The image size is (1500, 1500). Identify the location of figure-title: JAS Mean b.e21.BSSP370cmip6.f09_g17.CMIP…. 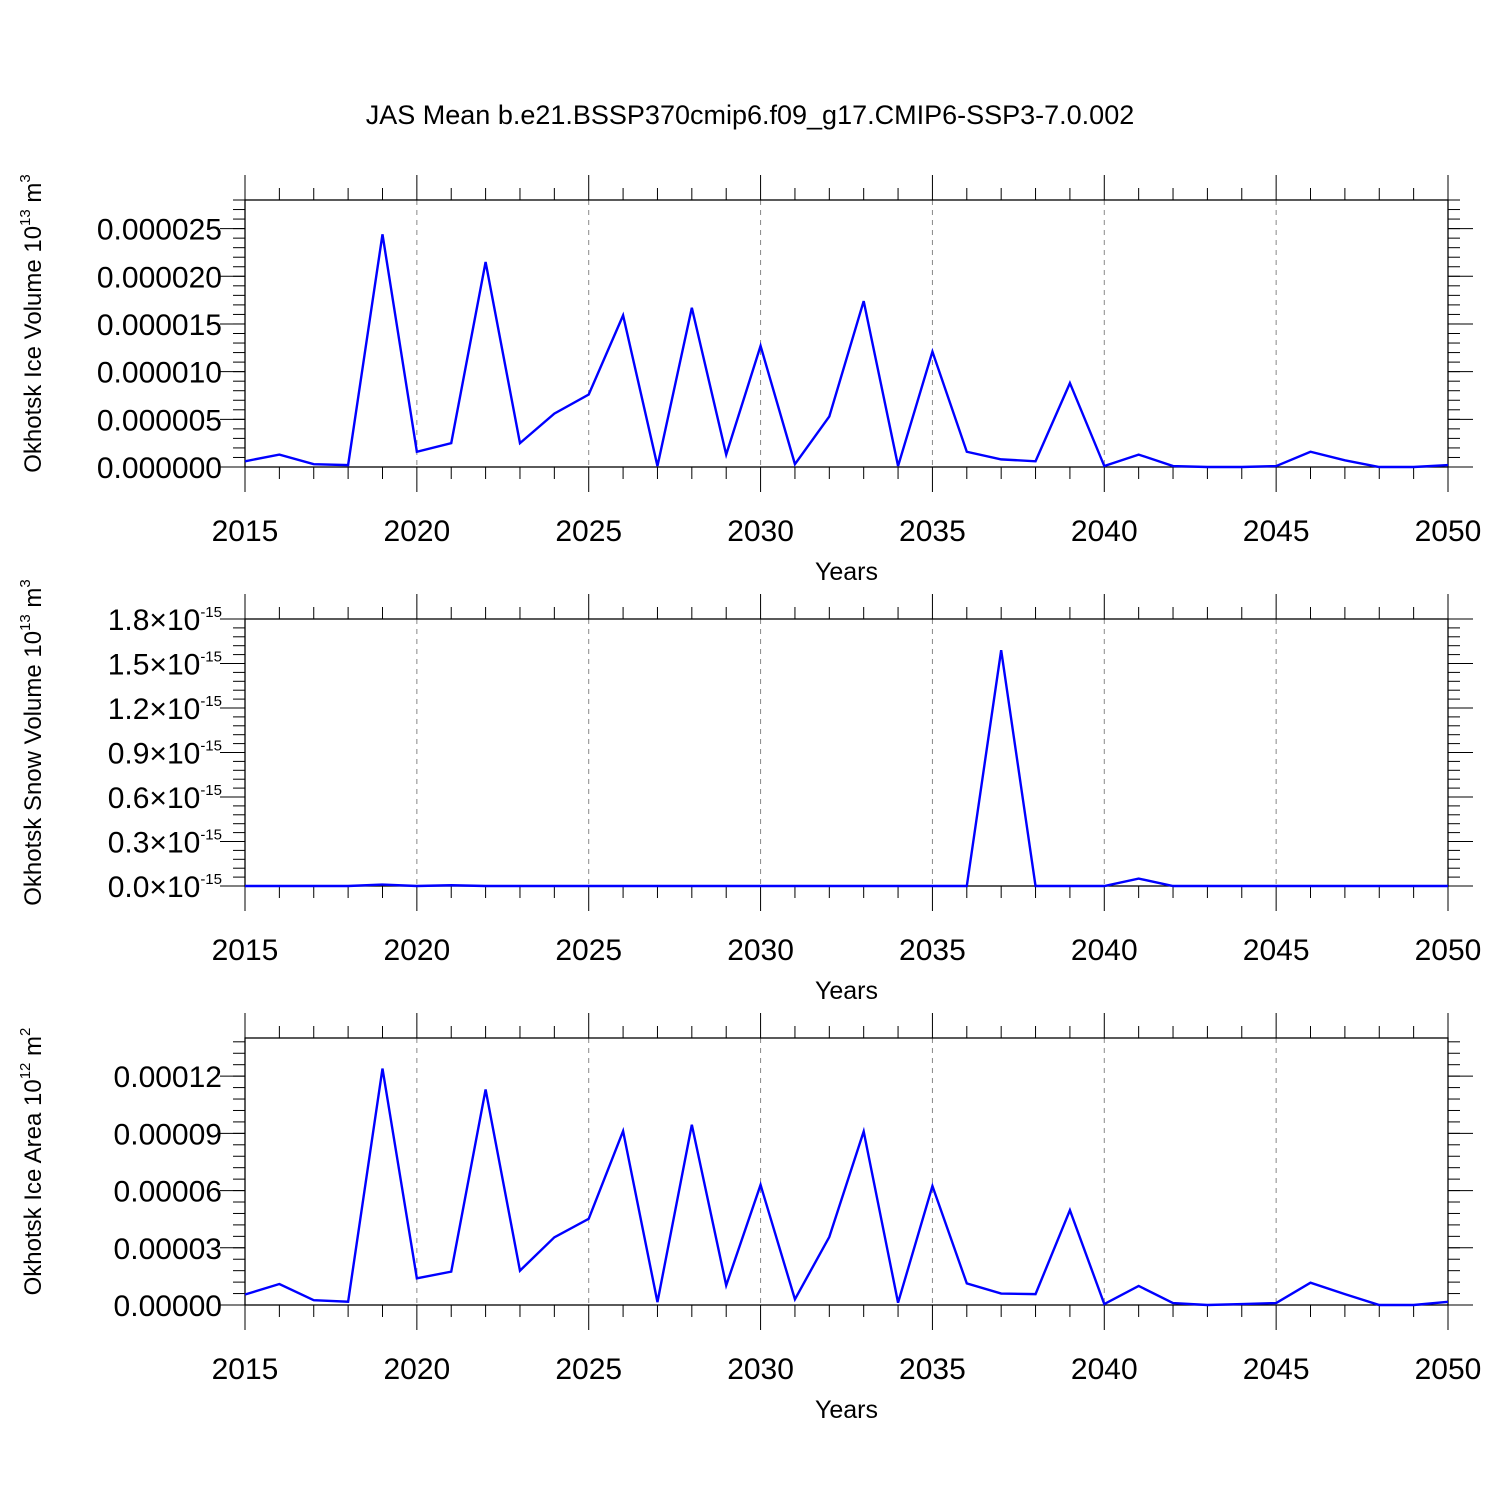
(750, 115).